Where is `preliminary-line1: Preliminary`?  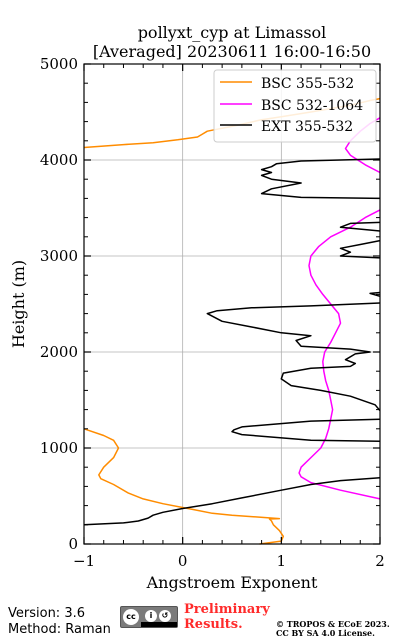
preliminary-line1: Preliminary is located at coordinates (227, 609).